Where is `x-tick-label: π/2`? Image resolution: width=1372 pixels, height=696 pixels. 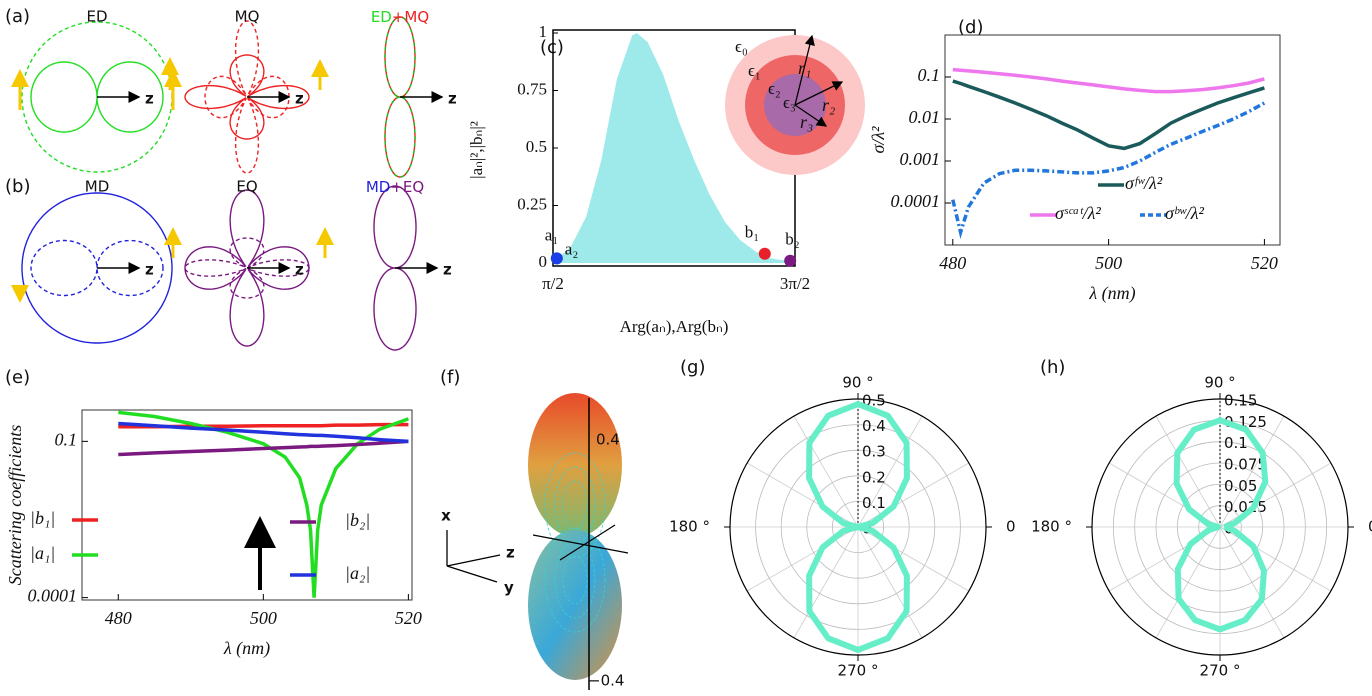
x-tick-label: π/2 is located at coordinates (553, 283).